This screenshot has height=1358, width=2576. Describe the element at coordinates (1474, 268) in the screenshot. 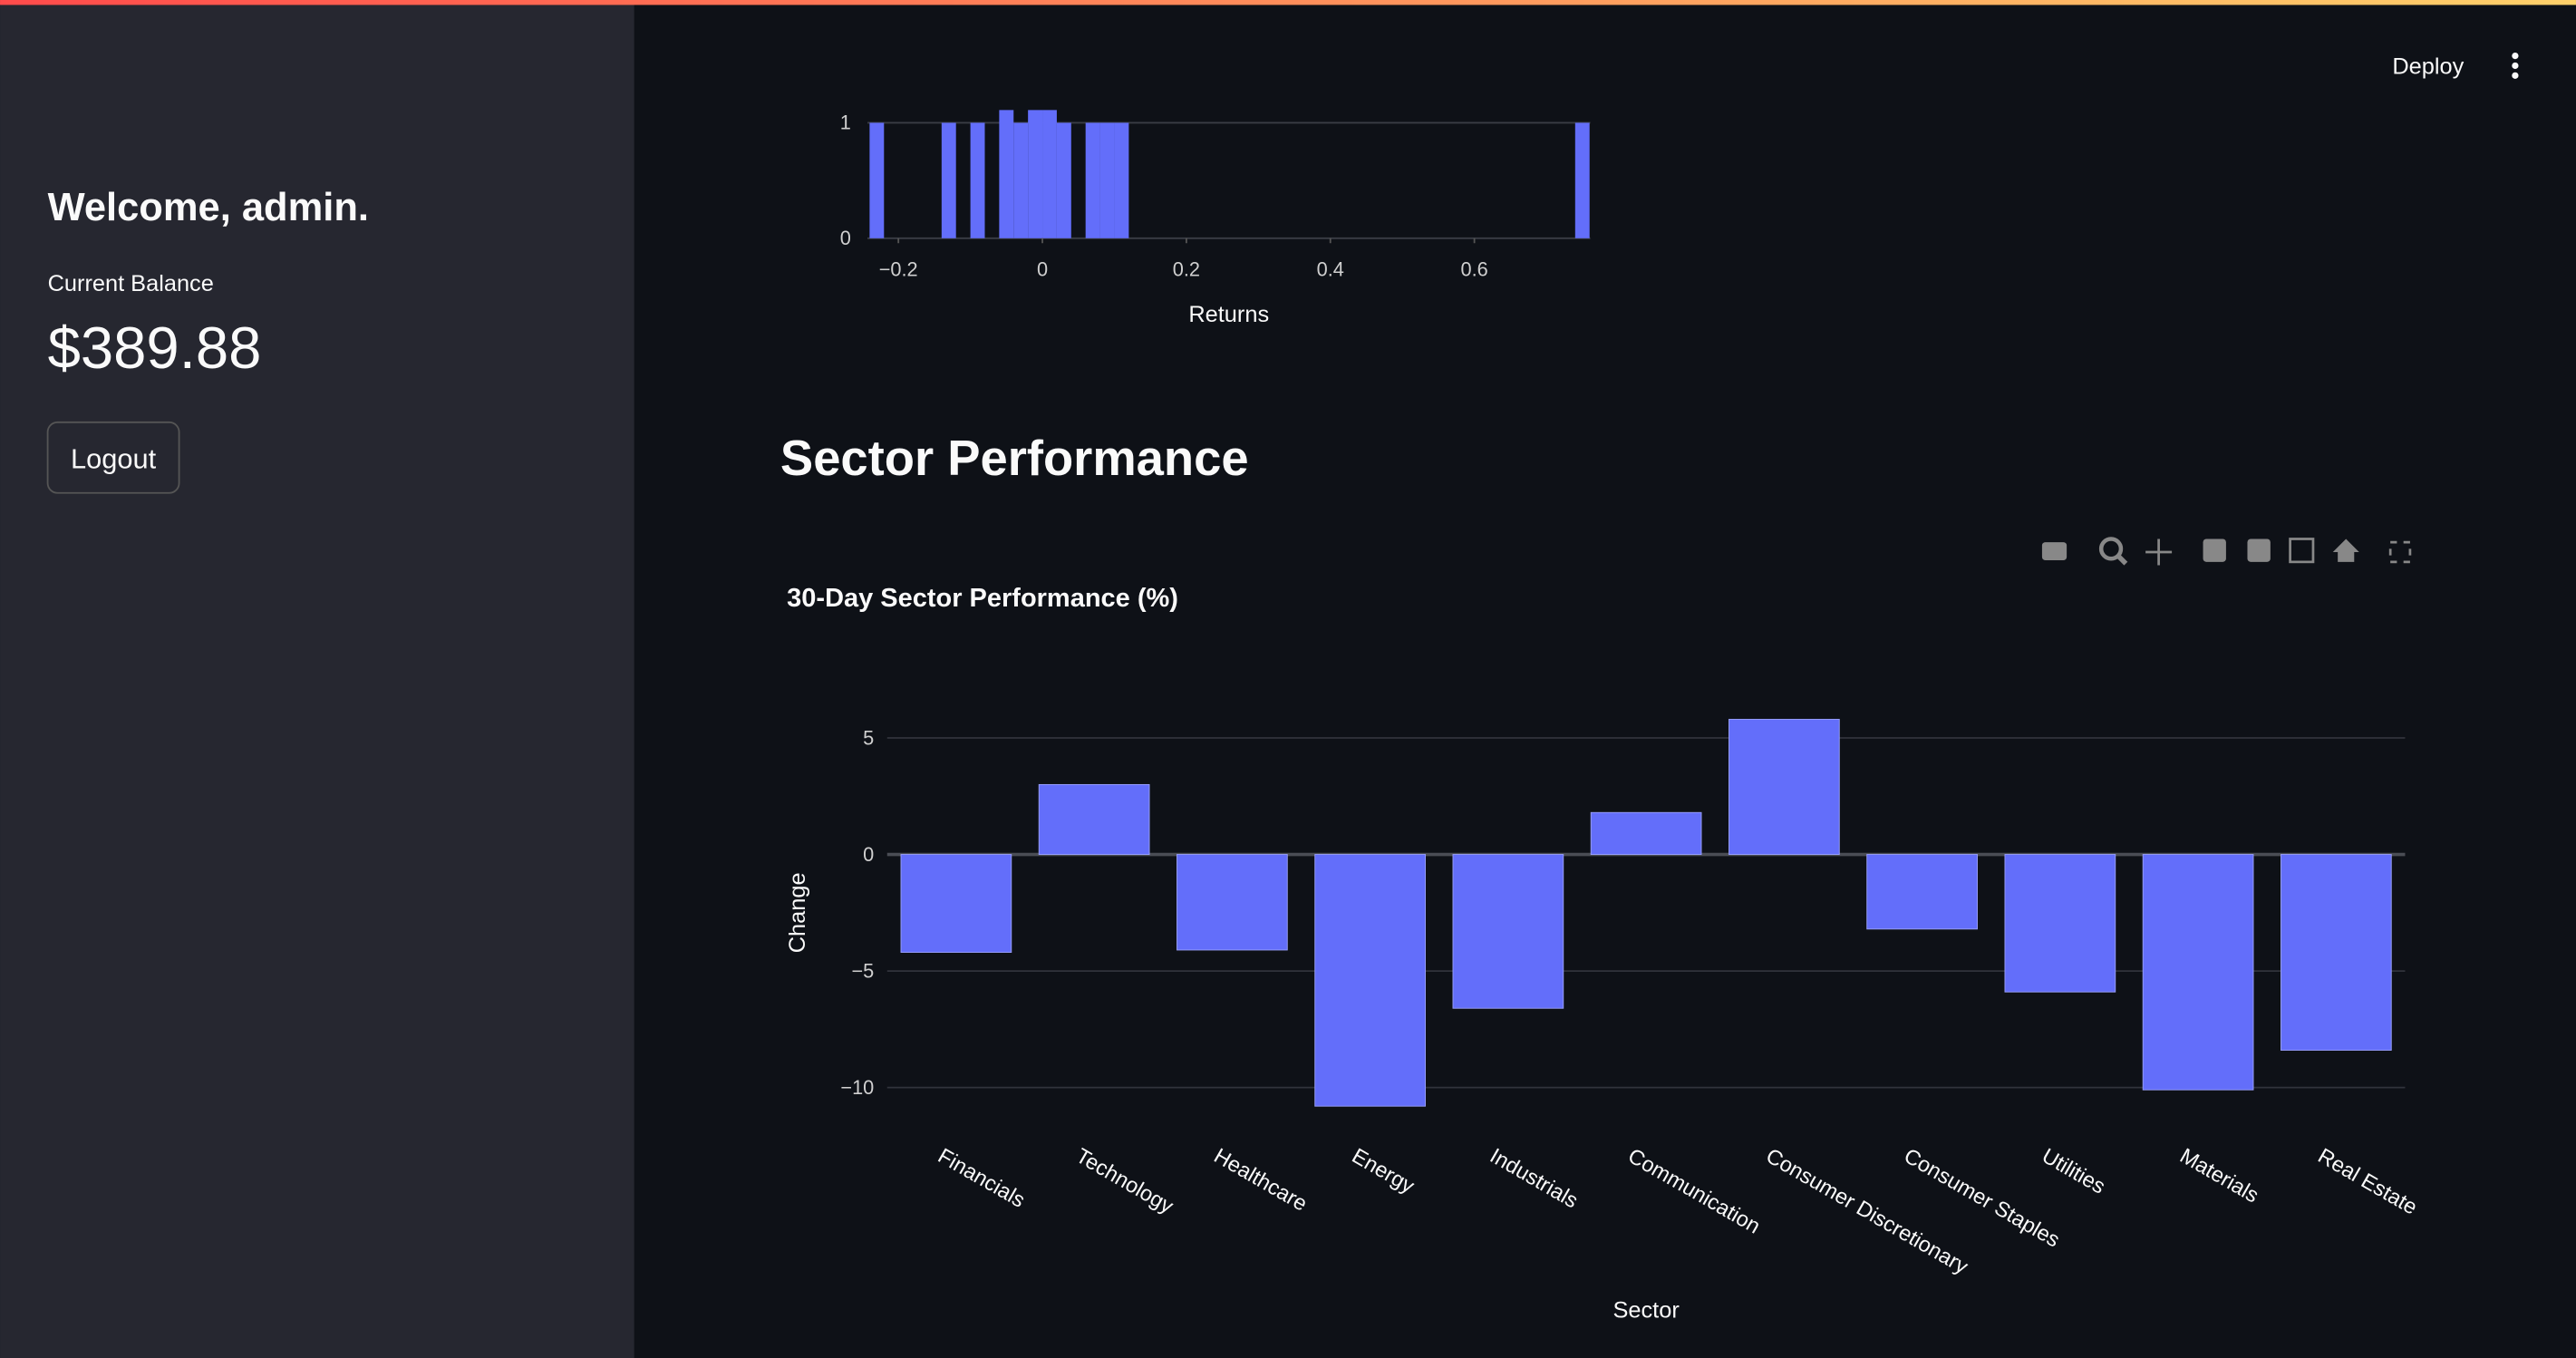

I see `x-tick-label: 0.6` at that location.